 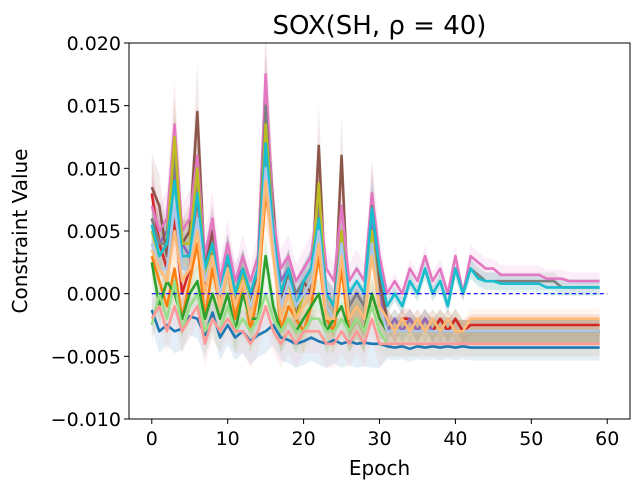 What do you see at coordinates (86, 357) in the screenshot?
I see `y-tick-label: −0.005` at bounding box center [86, 357].